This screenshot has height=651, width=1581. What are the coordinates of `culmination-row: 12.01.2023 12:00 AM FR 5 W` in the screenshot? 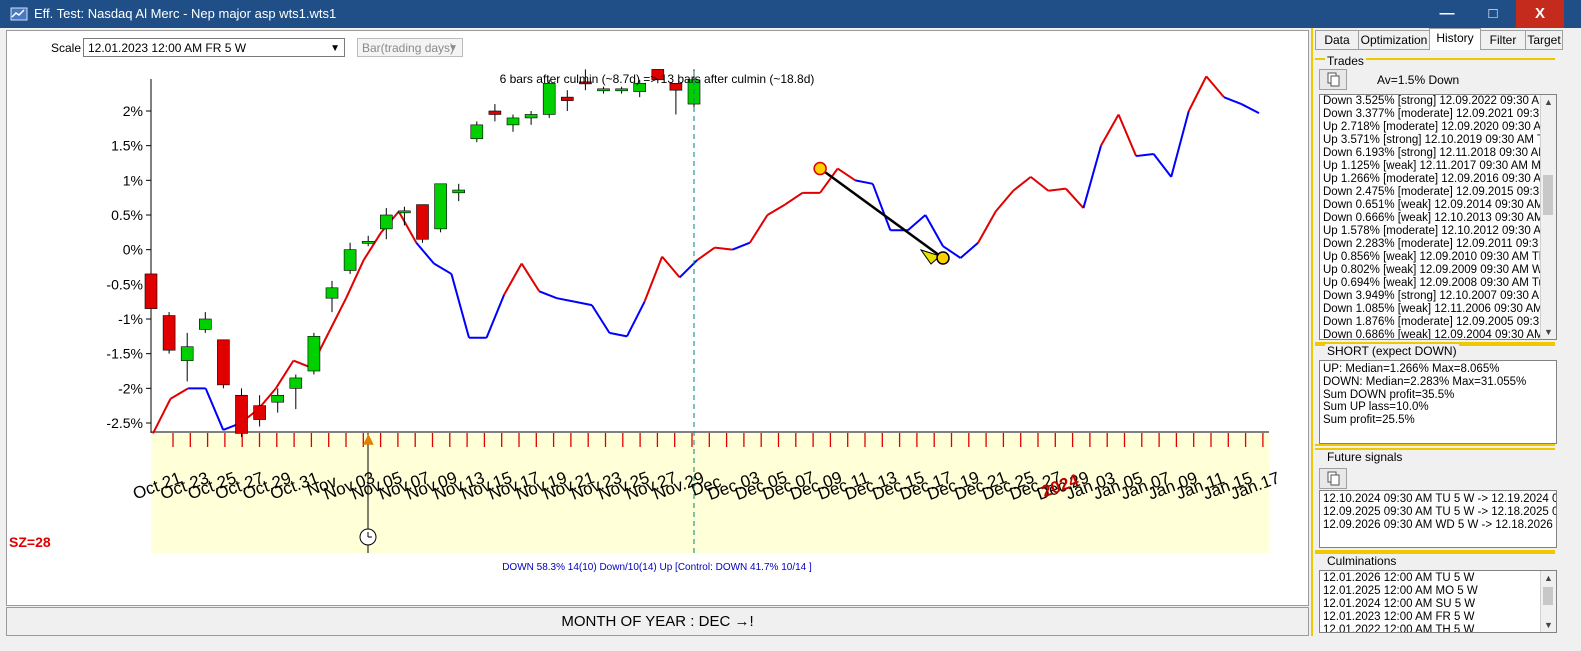 It's located at (1399, 617).